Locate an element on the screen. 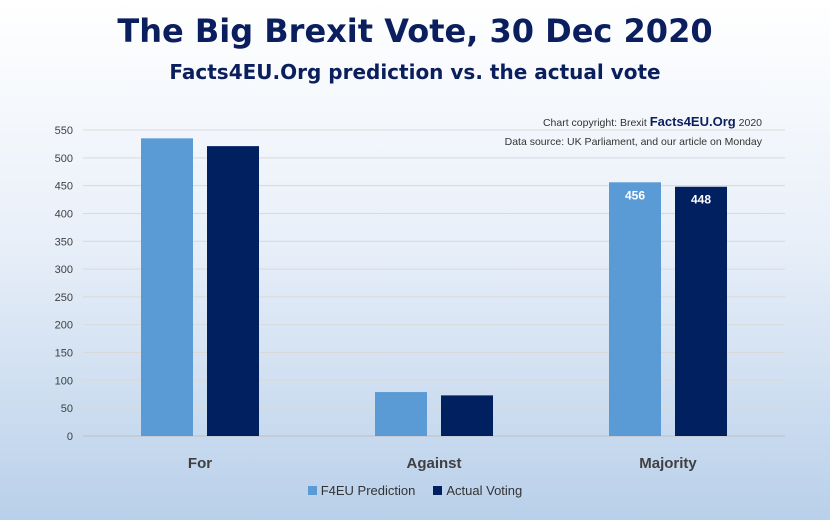 This screenshot has height=520, width=830. credit-suffix: 2020 is located at coordinates (750, 123).